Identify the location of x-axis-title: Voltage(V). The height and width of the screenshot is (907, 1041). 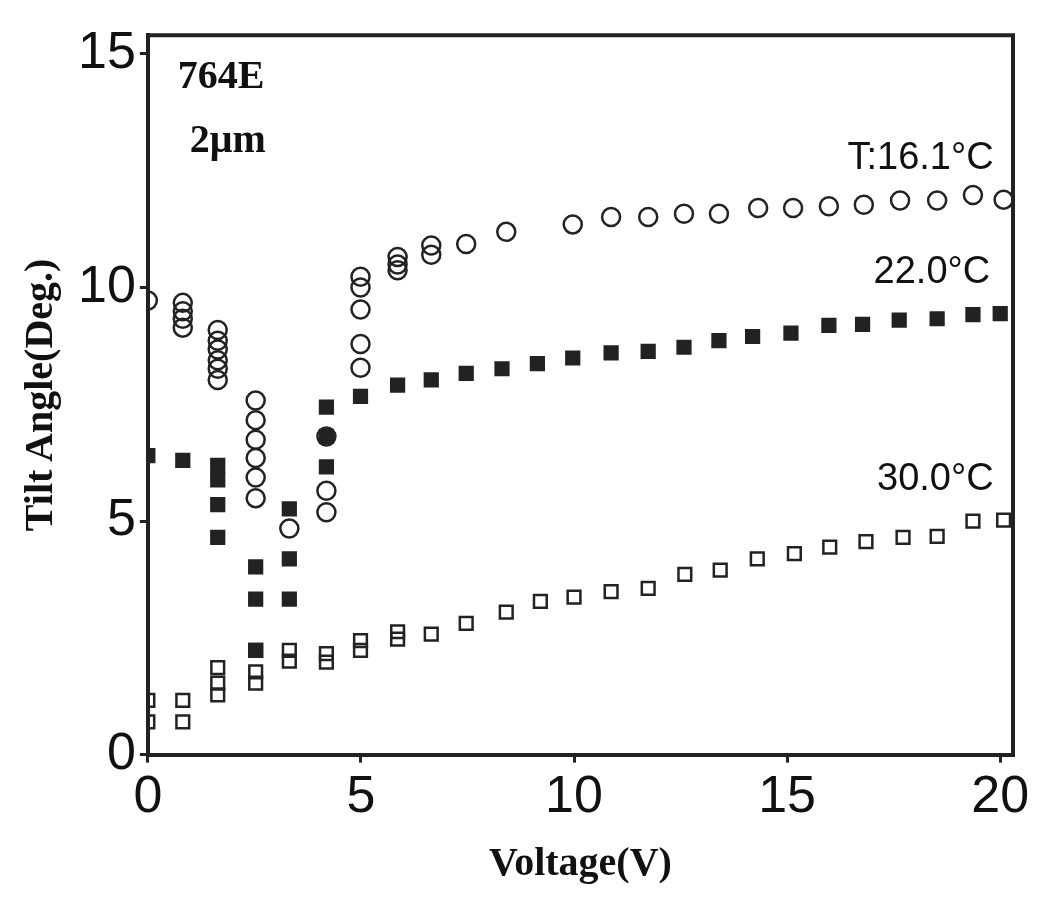
(580, 862).